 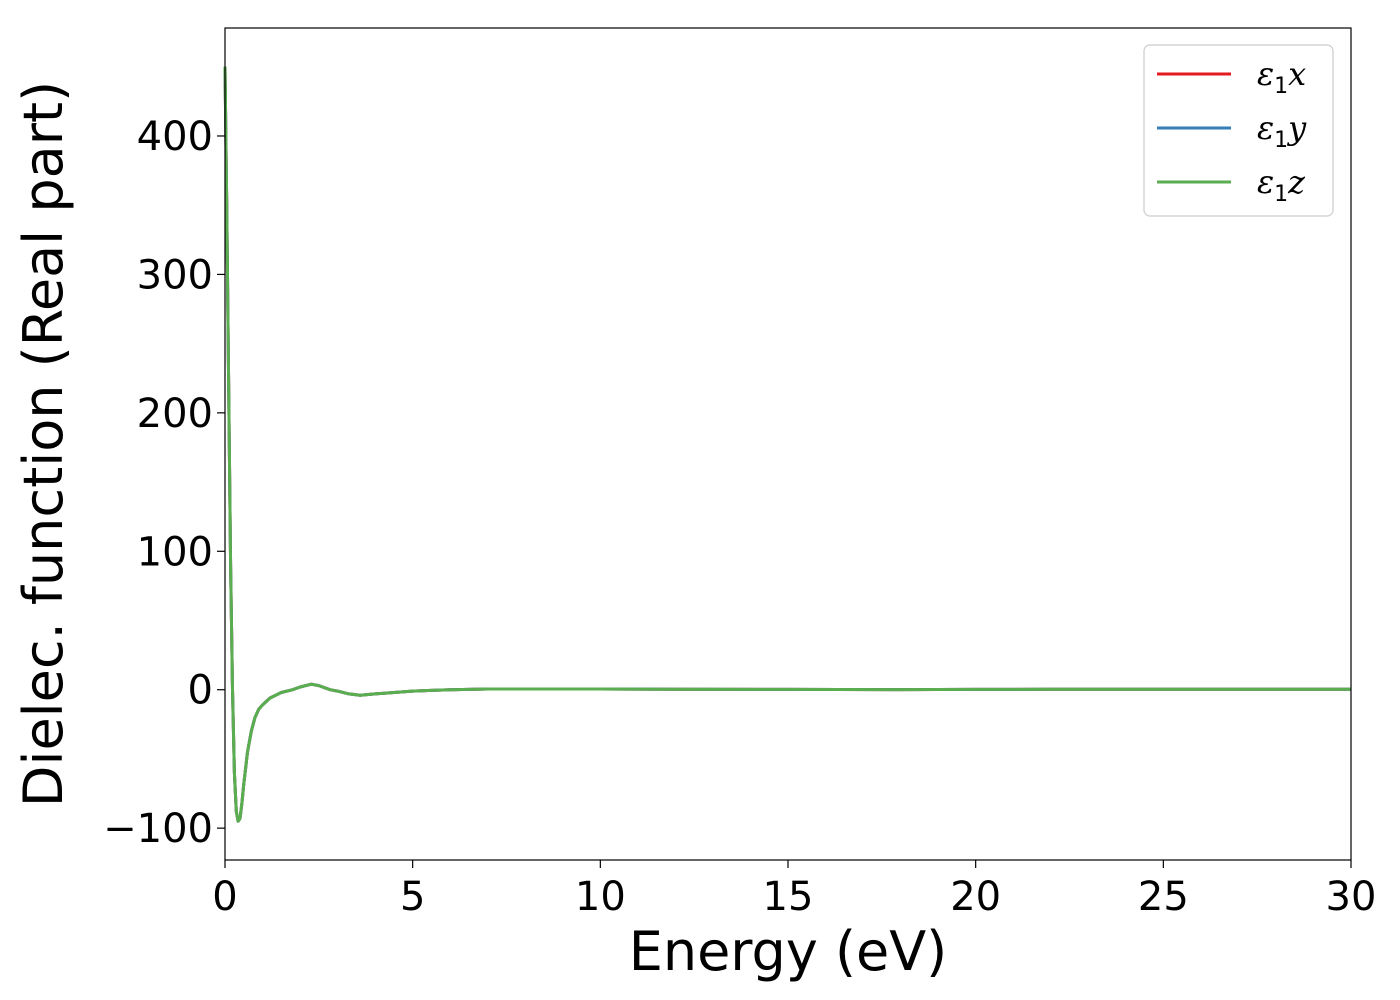 I want to click on x-tick-label: 15, so click(x=788, y=897).